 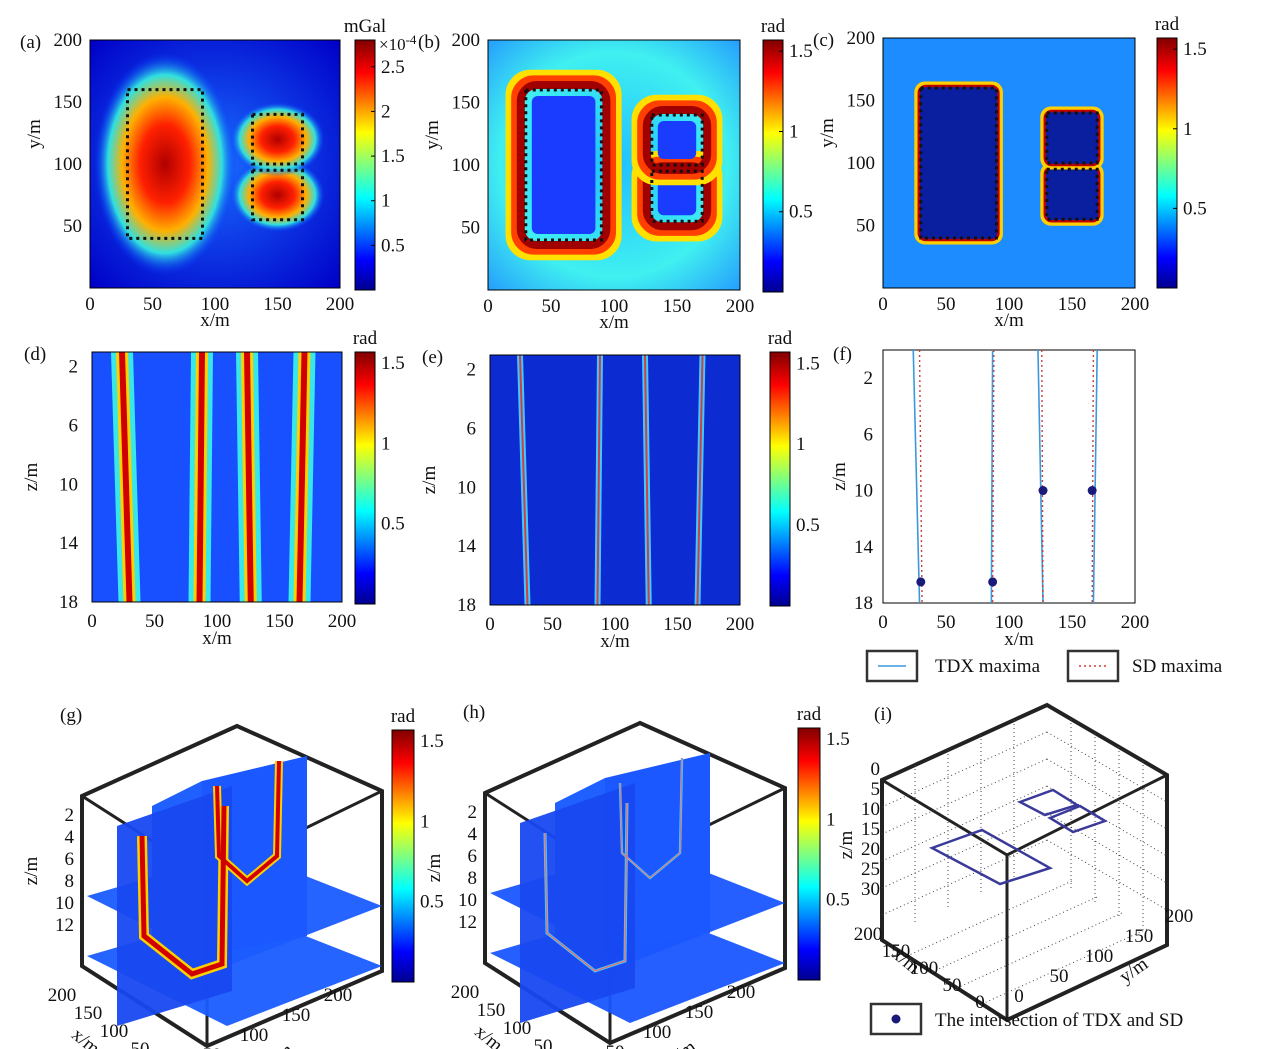 I want to click on y-tick-label: 14, so click(x=864, y=547).